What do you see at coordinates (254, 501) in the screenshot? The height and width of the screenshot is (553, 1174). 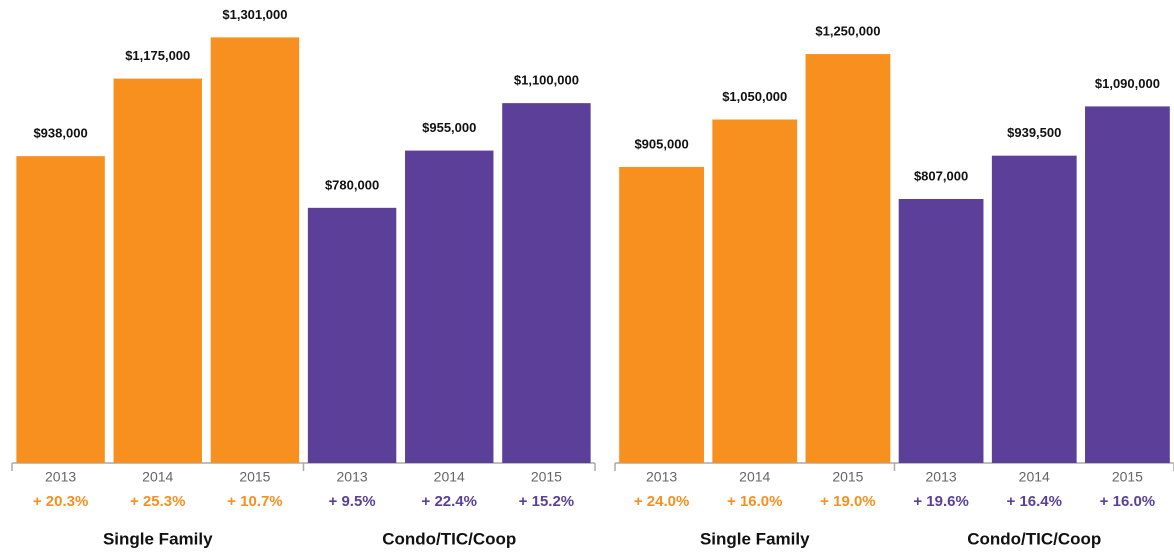 I see `change-label: + 10.7%` at bounding box center [254, 501].